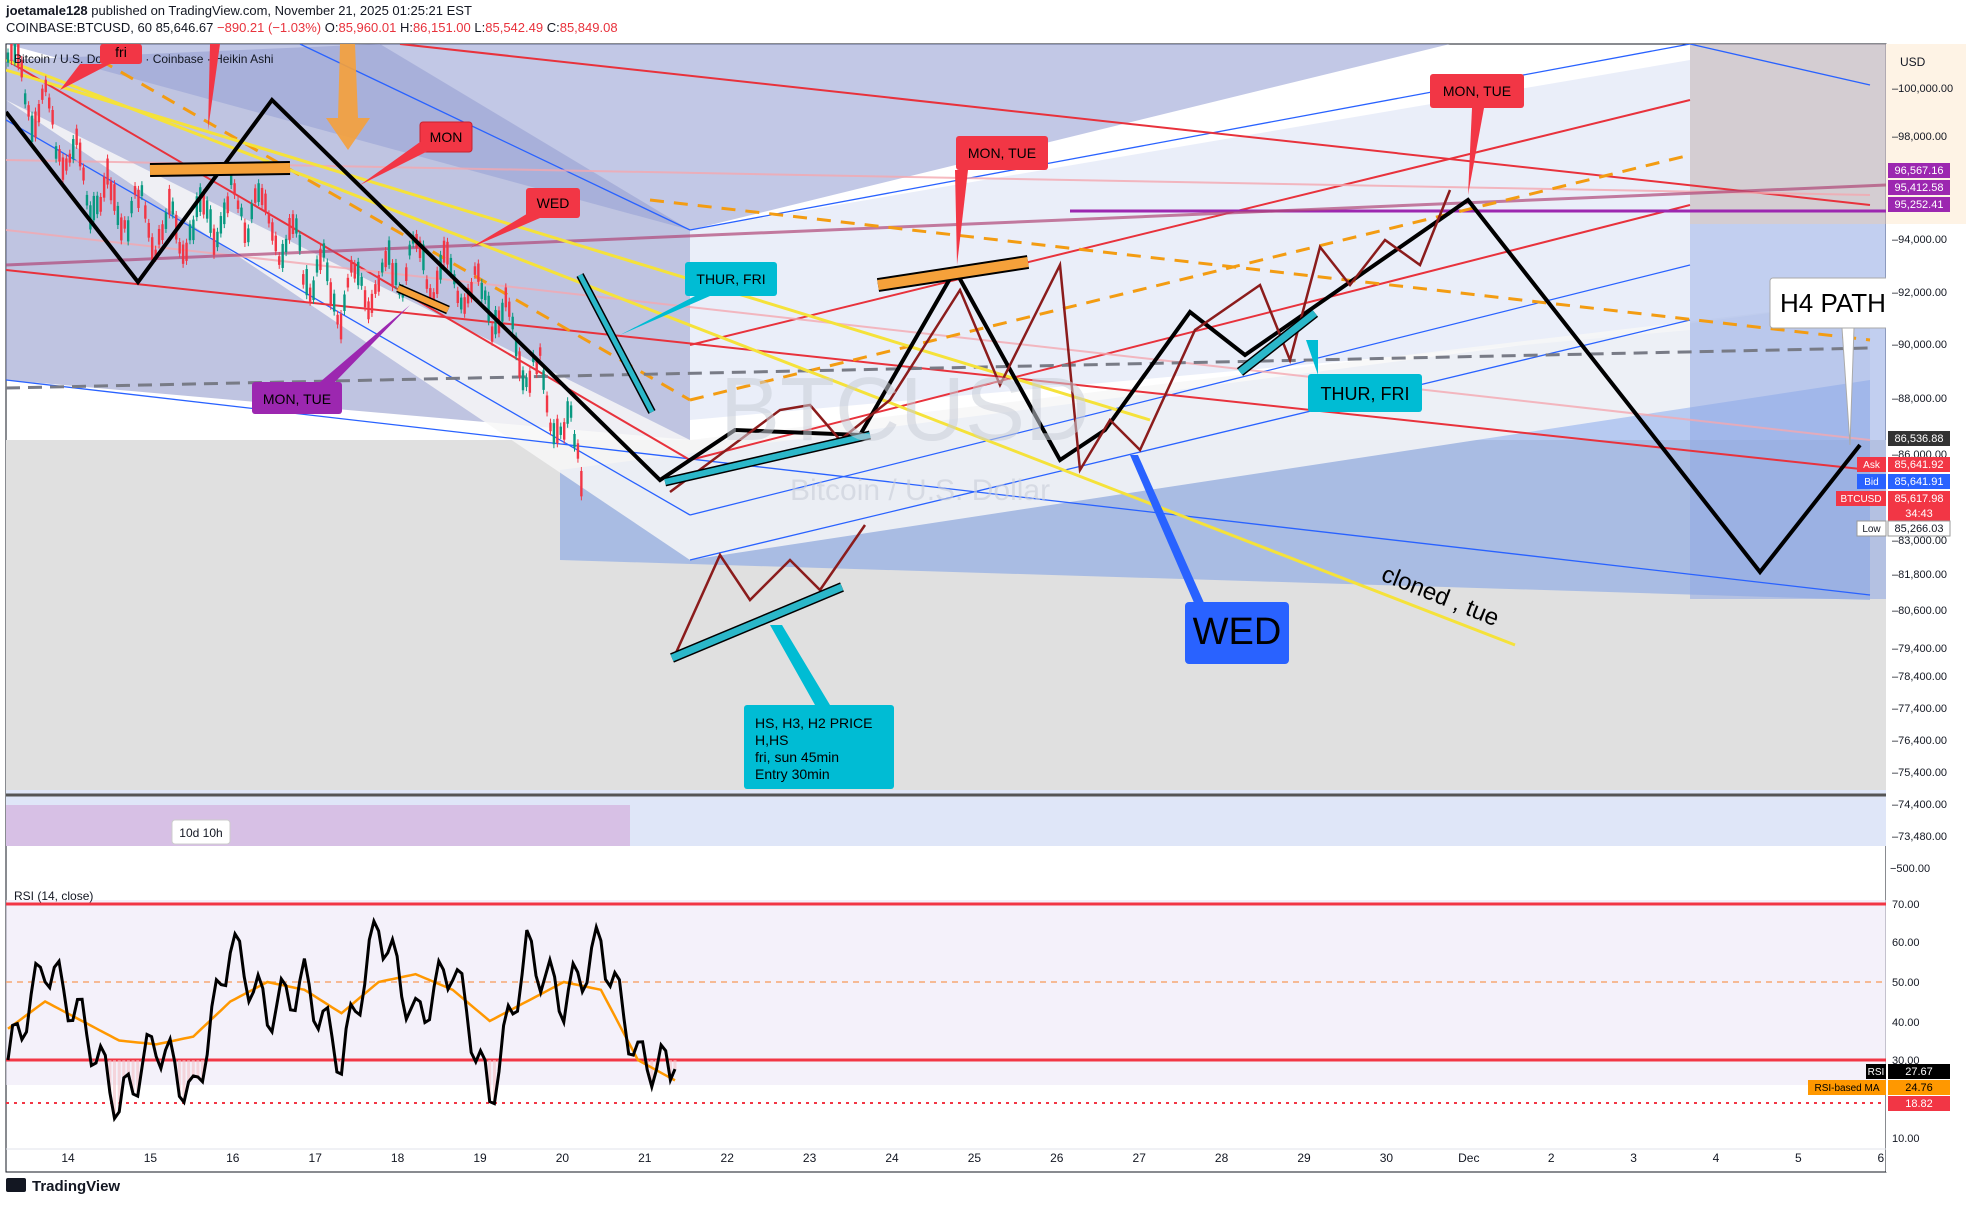 The height and width of the screenshot is (1208, 1970). What do you see at coordinates (1919, 293) in the screenshot?
I see `price-axis-label: –92,000.00` at bounding box center [1919, 293].